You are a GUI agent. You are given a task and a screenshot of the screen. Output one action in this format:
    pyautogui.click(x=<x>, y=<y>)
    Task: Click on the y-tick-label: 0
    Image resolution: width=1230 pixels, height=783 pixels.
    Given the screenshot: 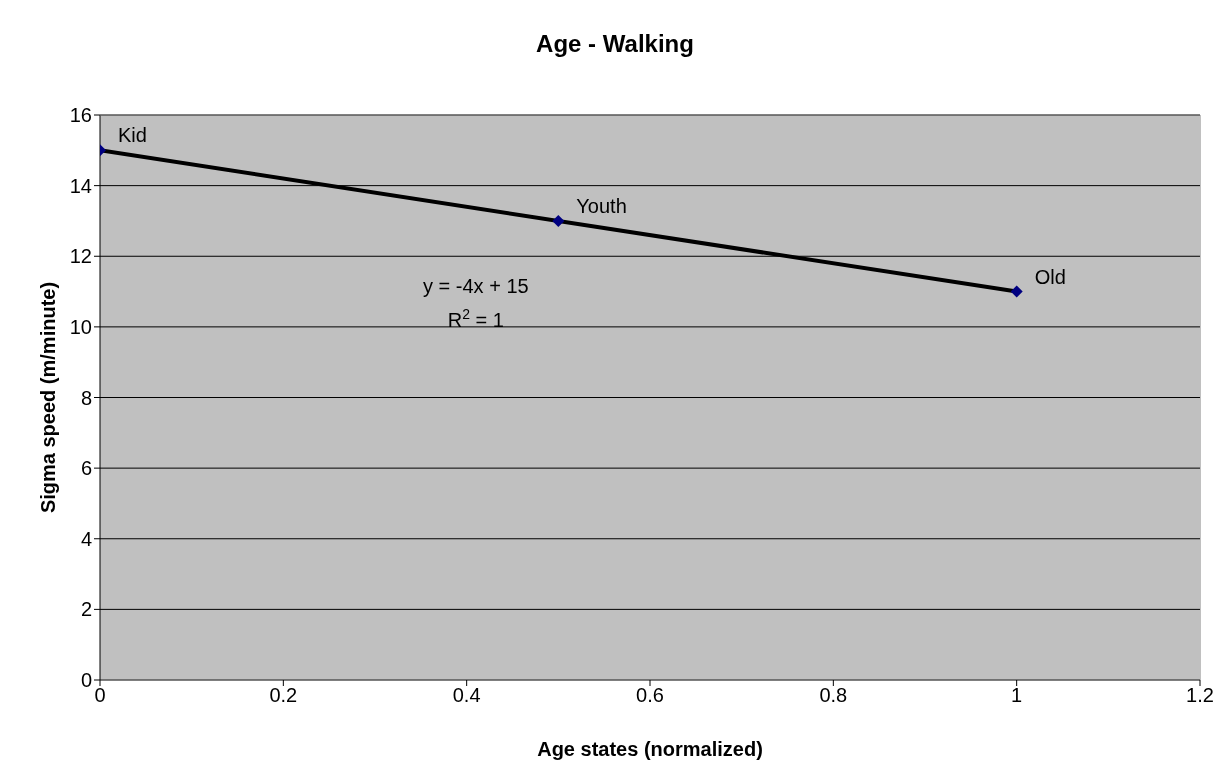 What is the action you would take?
    pyautogui.click(x=86, y=680)
    